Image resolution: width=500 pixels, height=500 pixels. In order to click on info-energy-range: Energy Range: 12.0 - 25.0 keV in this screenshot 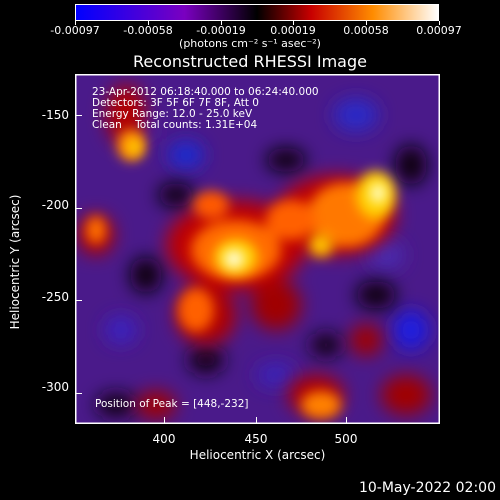, I will do `click(172, 114)`.